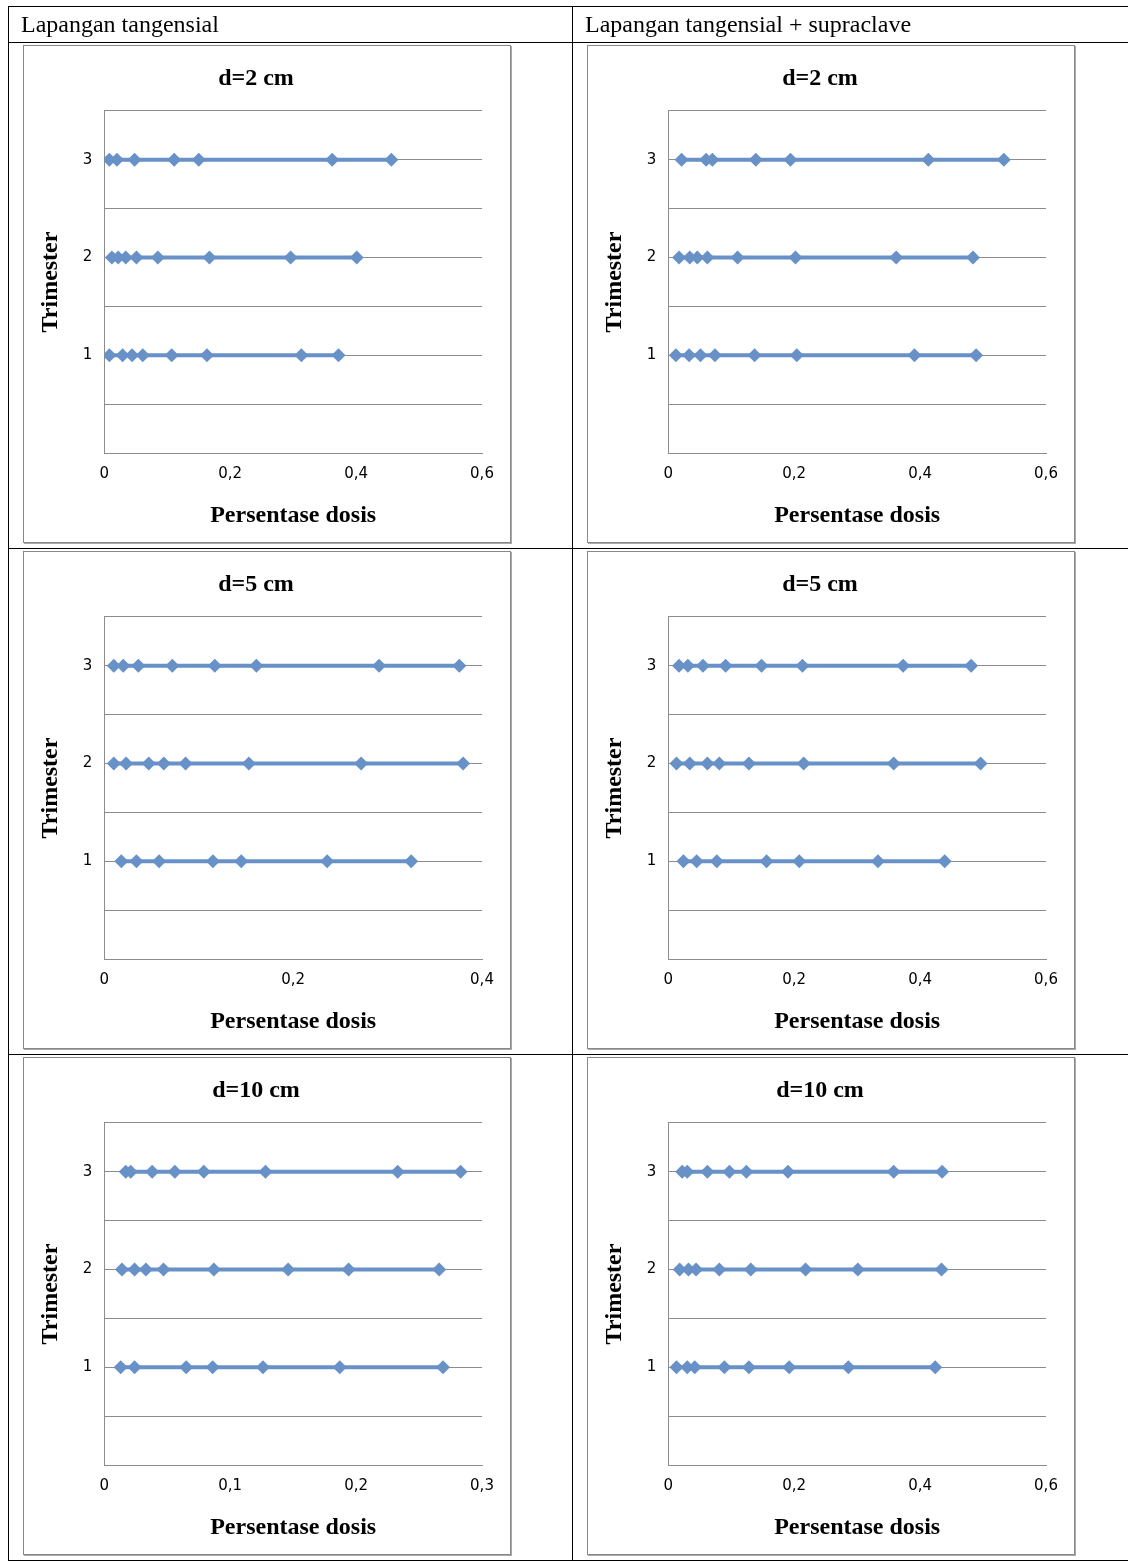 Image resolution: width=1128 pixels, height=1566 pixels. Describe the element at coordinates (482, 1485) in the screenshot. I see `x-tick-label: 0,3` at that location.